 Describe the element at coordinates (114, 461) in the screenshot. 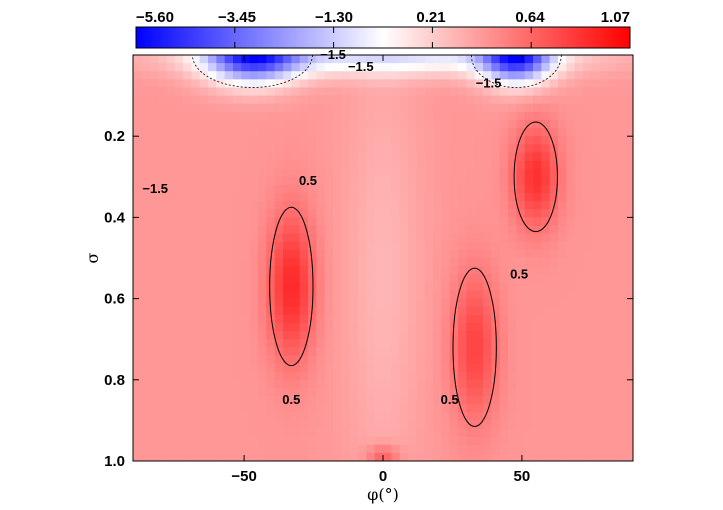

I see `y-tick-label: 1.0` at that location.